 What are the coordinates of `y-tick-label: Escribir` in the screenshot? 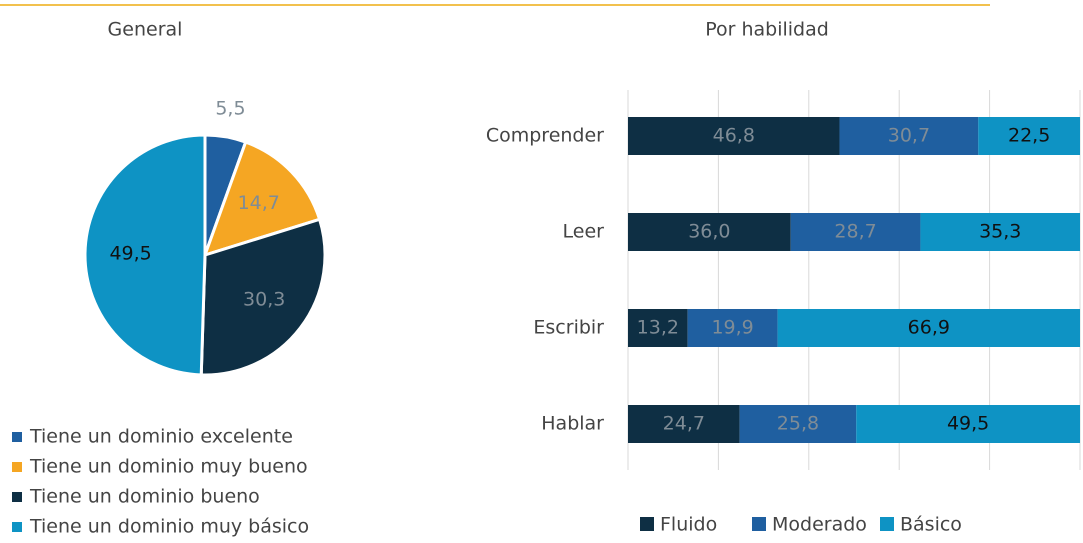 It's located at (568, 328).